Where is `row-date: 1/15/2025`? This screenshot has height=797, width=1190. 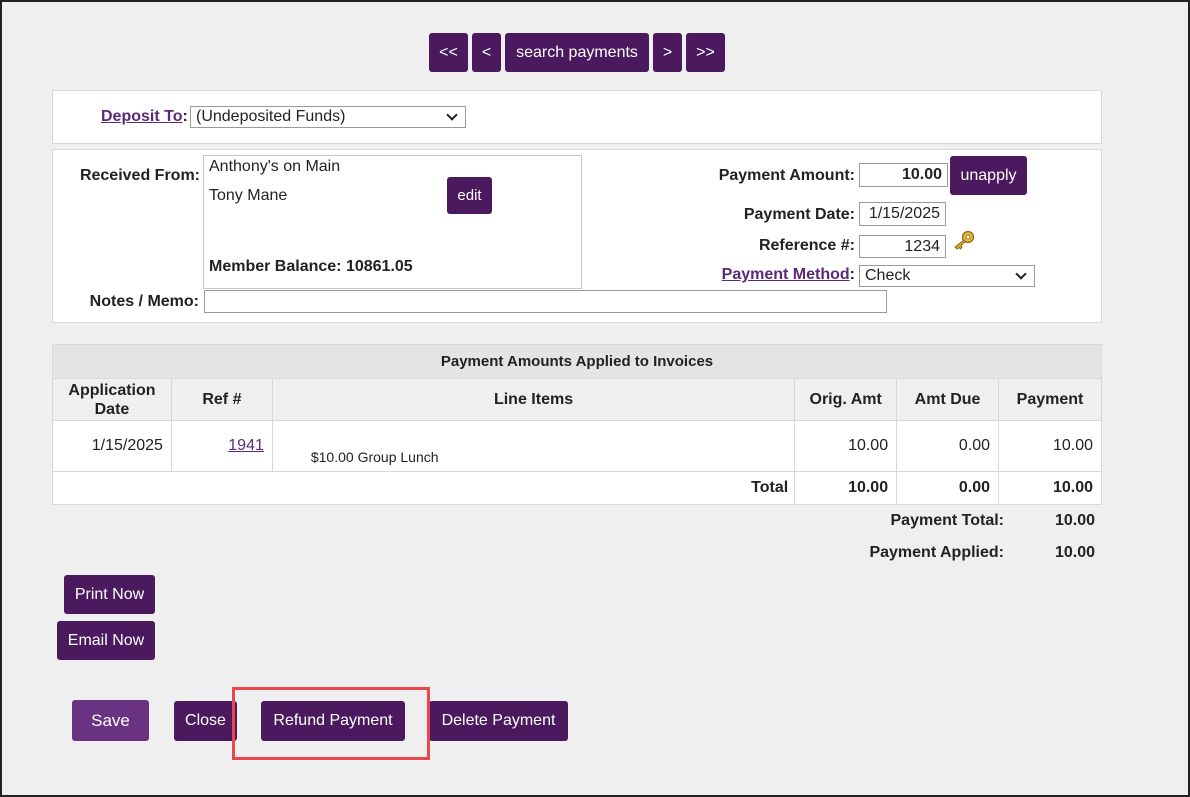 row-date: 1/15/2025 is located at coordinates (112, 446).